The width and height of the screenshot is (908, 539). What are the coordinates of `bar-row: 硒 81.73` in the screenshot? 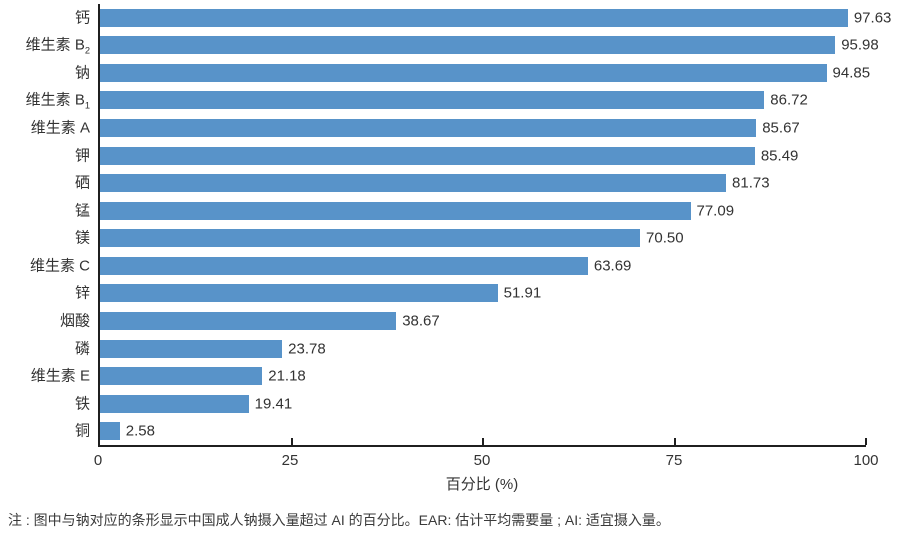 It's located at (470, 183).